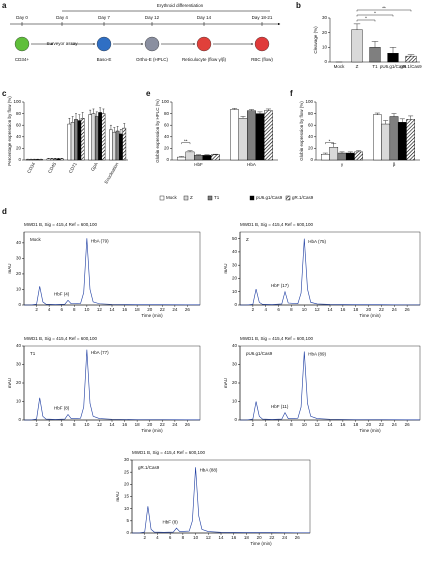 The width and height of the screenshot is (428, 561). Describe the element at coordinates (262, 17) in the screenshot. I see `day-label: Day 18-21` at that location.